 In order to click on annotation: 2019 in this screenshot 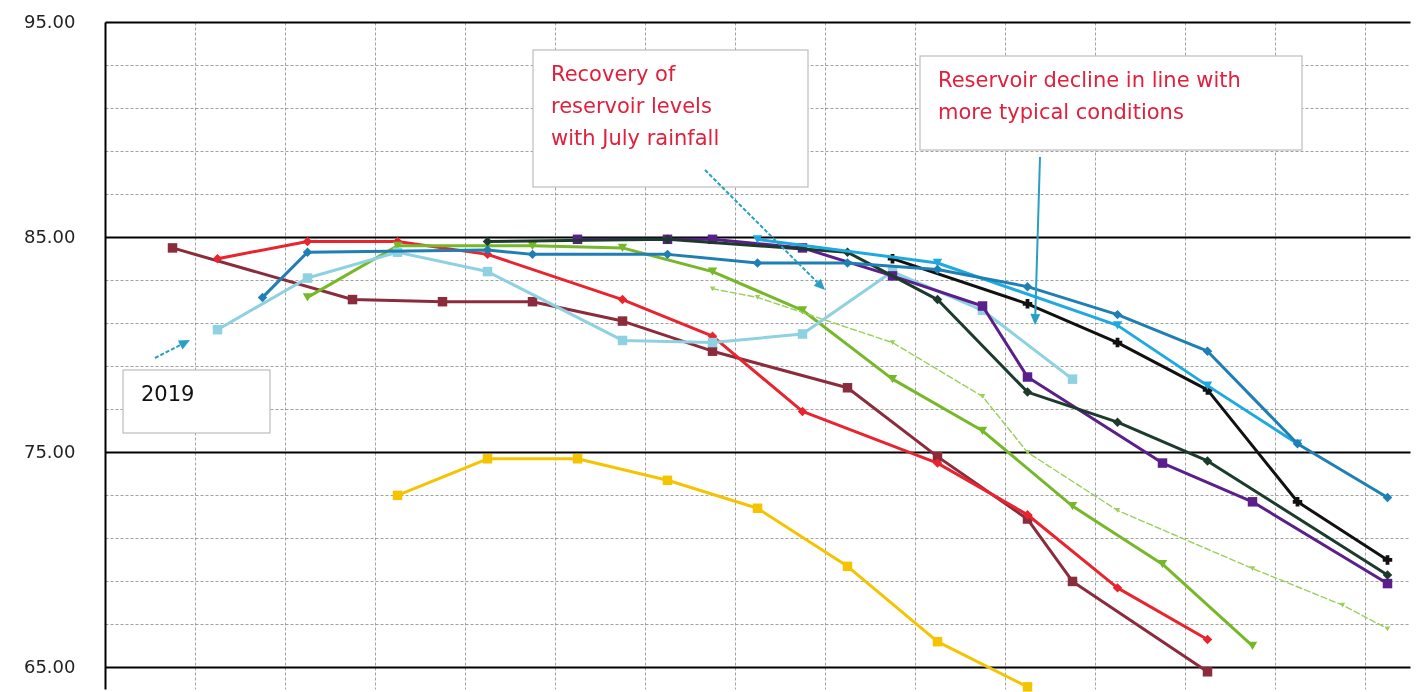, I will do `click(168, 394)`.